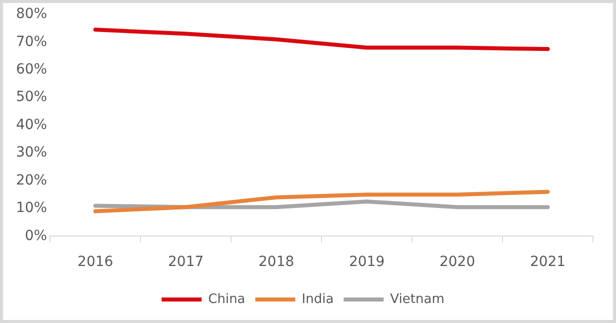  What do you see at coordinates (32, 208) in the screenshot?
I see `y-tick-label: 10%` at bounding box center [32, 208].